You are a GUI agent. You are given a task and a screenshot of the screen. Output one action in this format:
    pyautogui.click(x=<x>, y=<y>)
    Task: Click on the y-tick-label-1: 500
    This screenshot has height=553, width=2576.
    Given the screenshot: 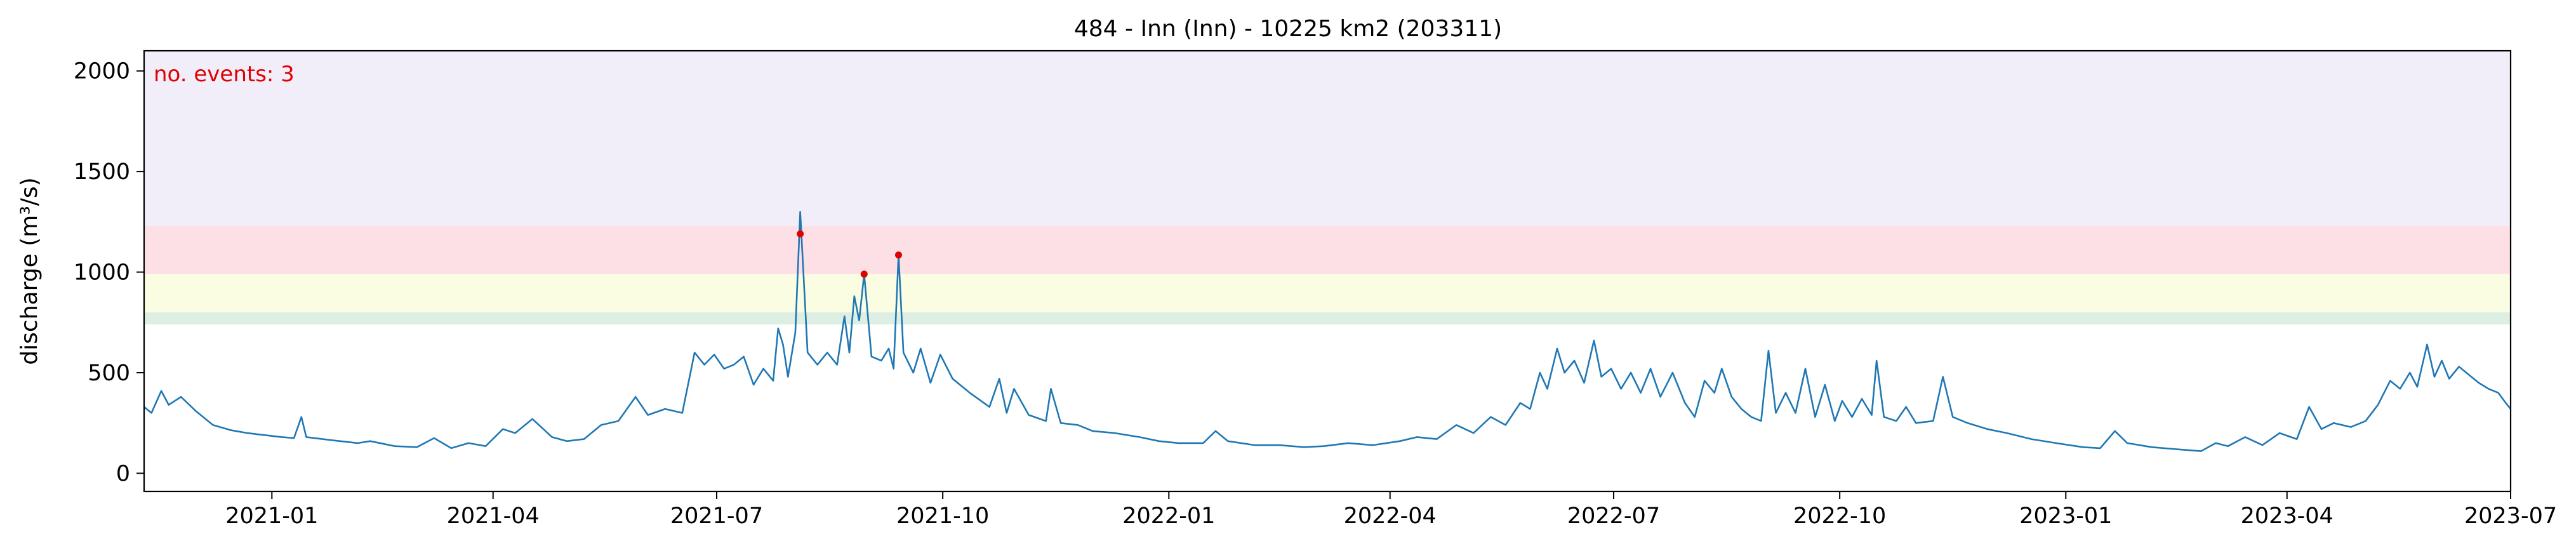 What is the action you would take?
    pyautogui.click(x=109, y=374)
    